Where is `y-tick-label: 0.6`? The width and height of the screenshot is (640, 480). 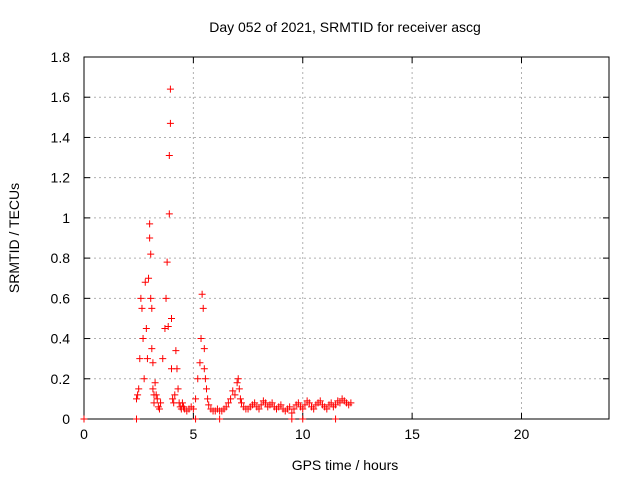 y-tick-label: 0.6 is located at coordinates (61, 298).